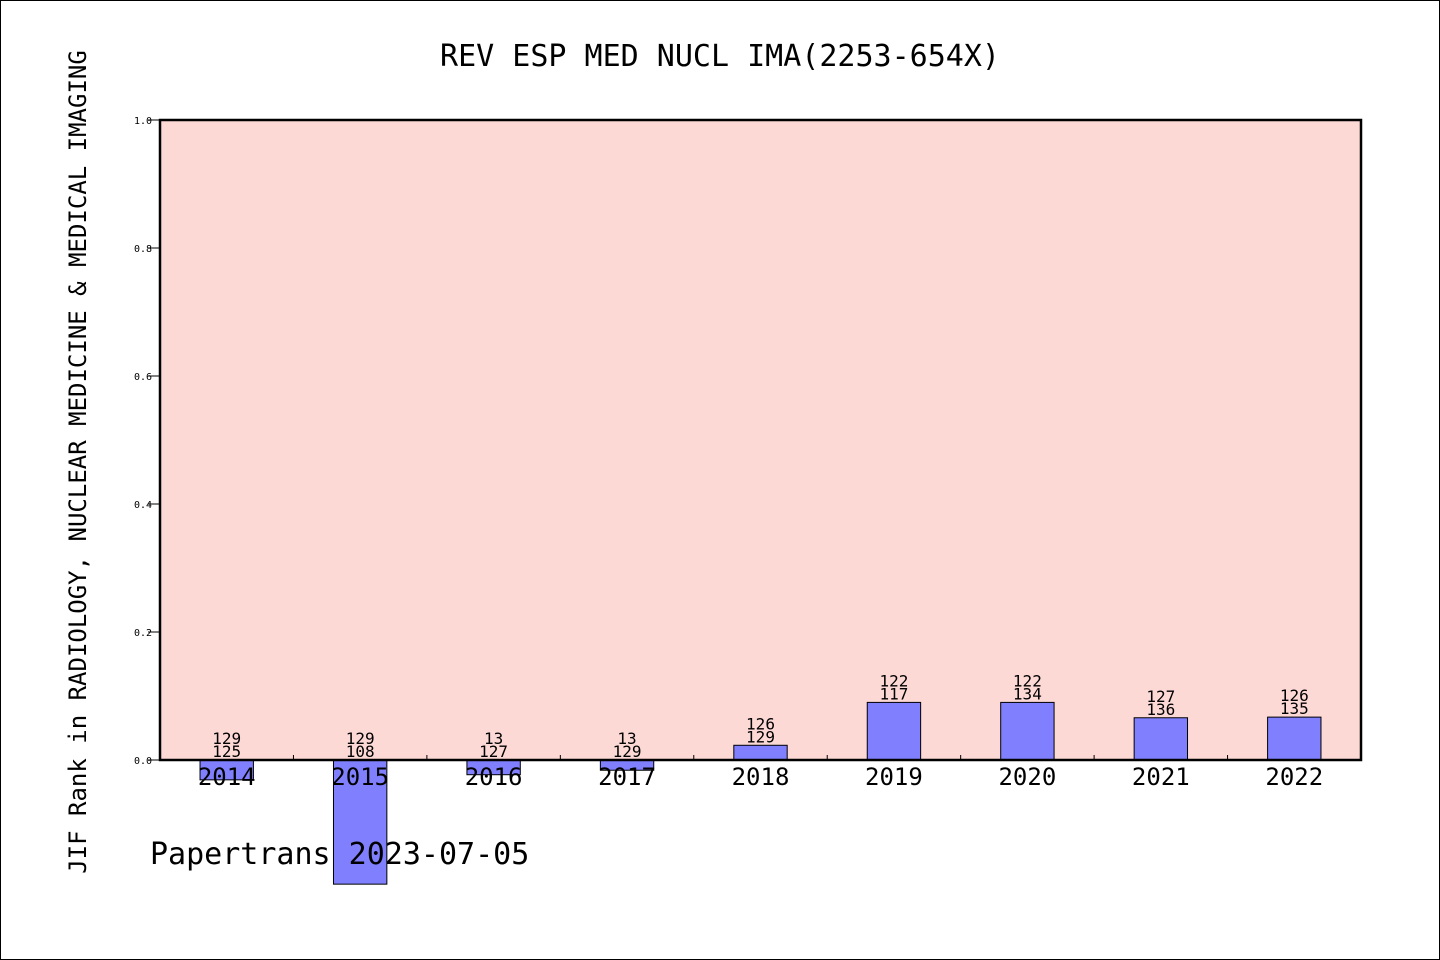 This screenshot has height=960, width=1440. What do you see at coordinates (147, 441) in the screenshot?
I see `y-ticks-group: 0.0 0.2 0.4 0.6 0.8 1.0` at bounding box center [147, 441].